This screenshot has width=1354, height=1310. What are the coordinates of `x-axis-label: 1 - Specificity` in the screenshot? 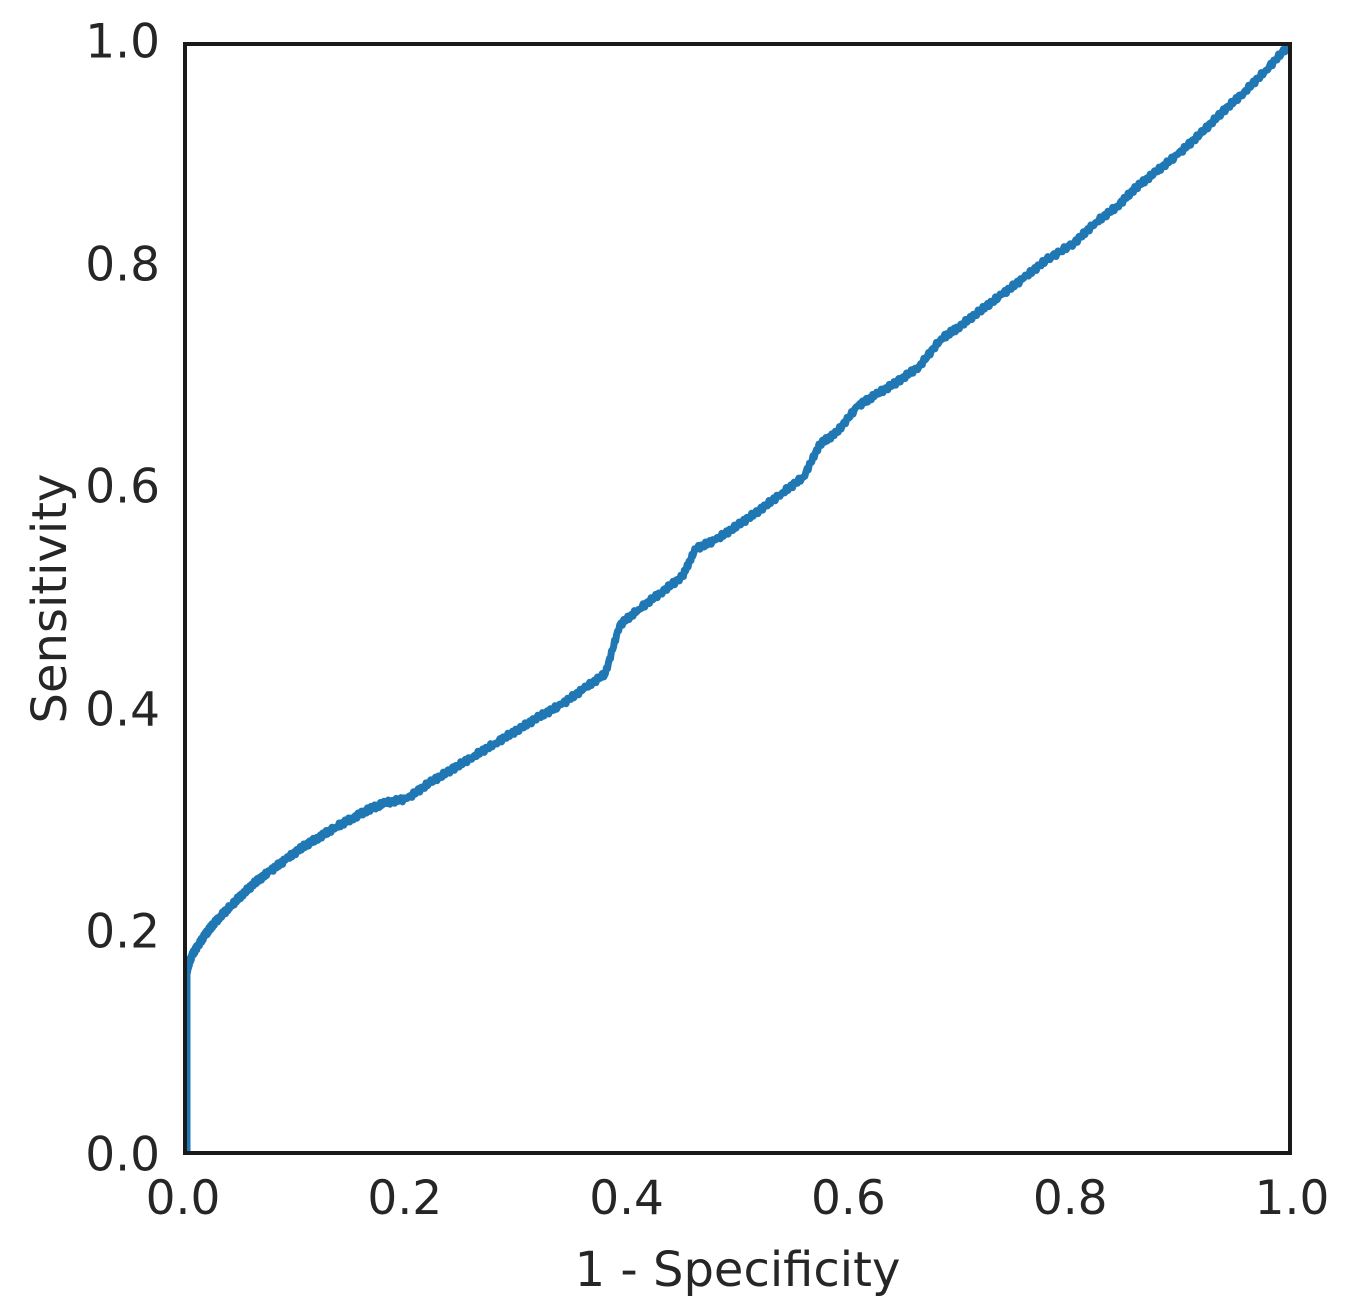 It's located at (737, 1270).